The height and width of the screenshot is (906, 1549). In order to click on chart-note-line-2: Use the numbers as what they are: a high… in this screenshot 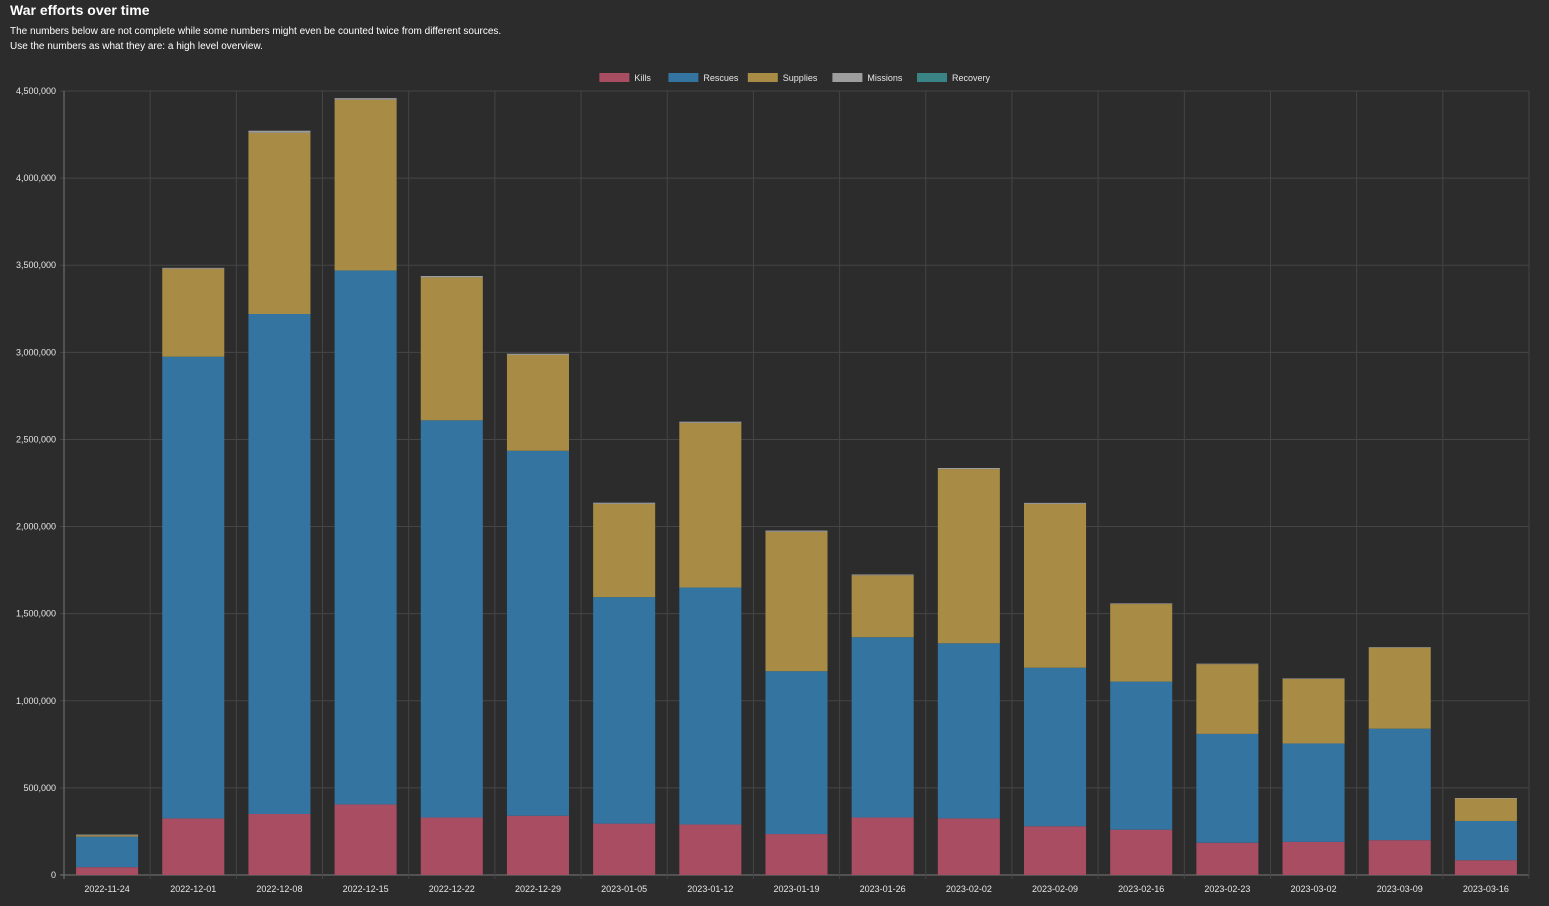, I will do `click(136, 46)`.